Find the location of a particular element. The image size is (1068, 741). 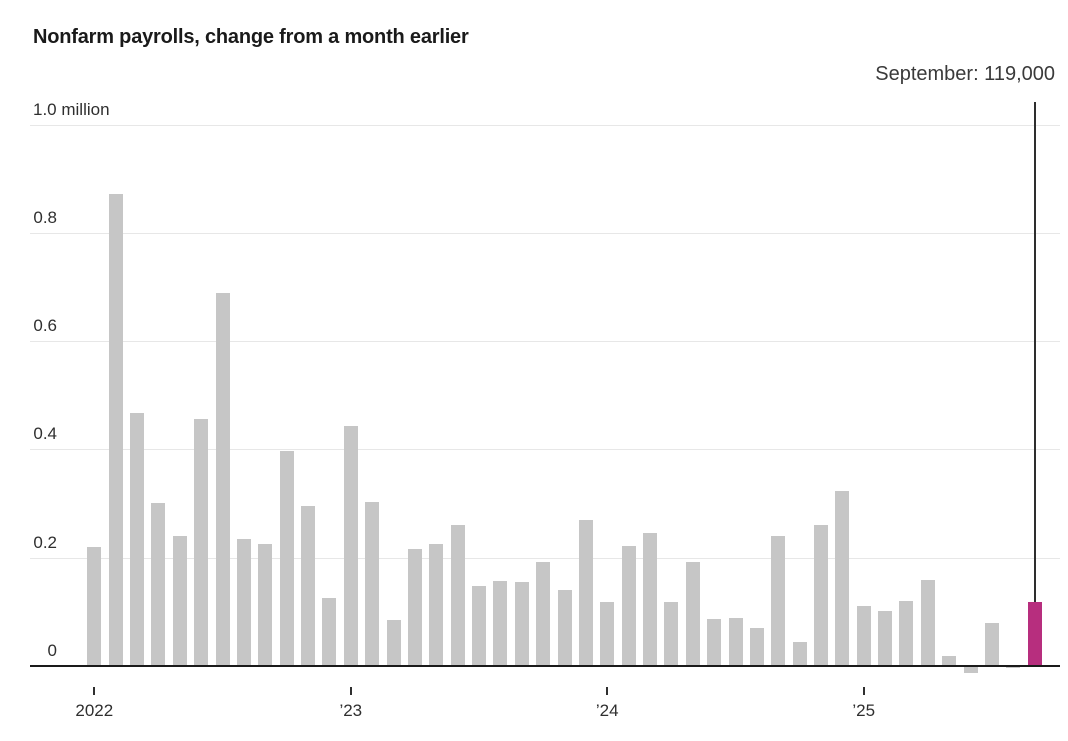

bar-highlighted is located at coordinates (1034, 633).